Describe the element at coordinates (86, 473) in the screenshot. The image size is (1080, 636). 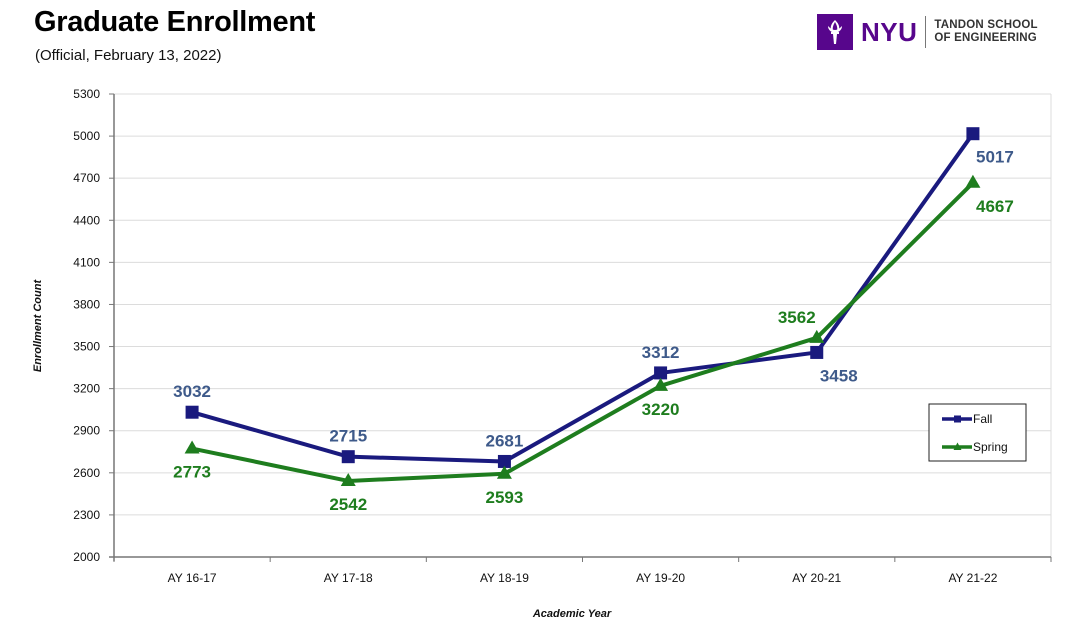
I see `y-tick-label: 2600` at that location.